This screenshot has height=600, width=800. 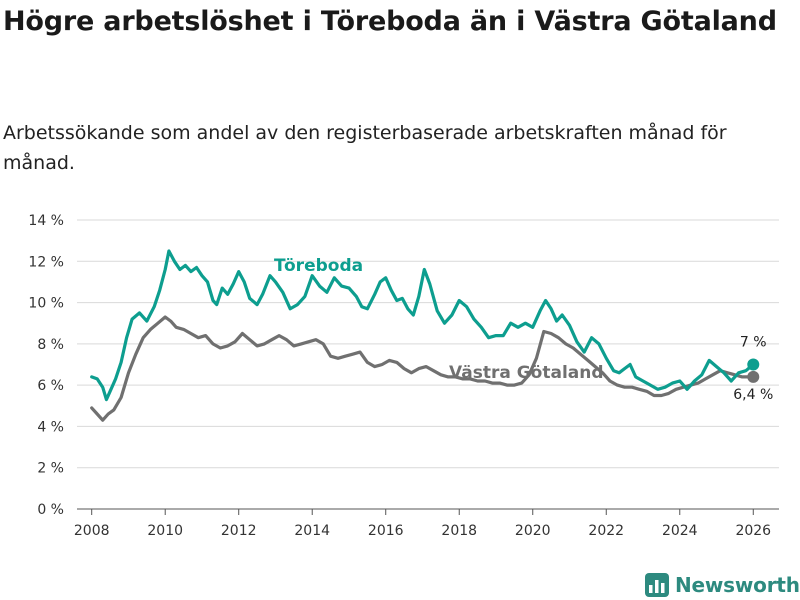 I want to click on x-tick-label: 2018, so click(x=459, y=531).